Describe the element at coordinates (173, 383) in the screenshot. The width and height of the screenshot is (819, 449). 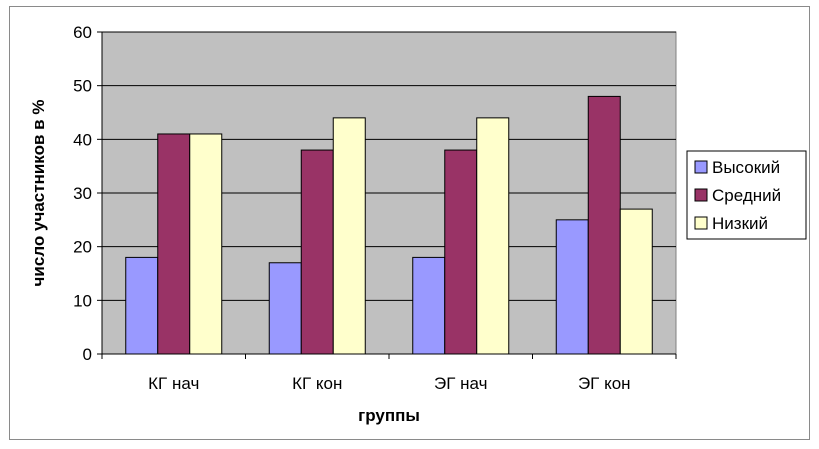
I see `x-category-label: КГ нач` at that location.